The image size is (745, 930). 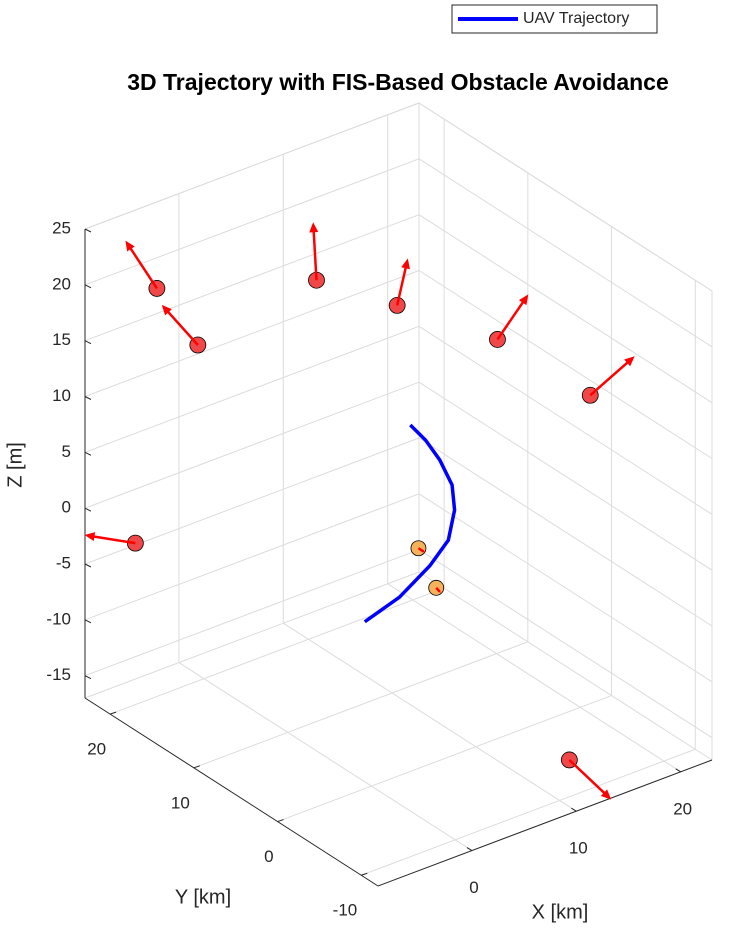 I want to click on y-axis-label: Y [km], so click(x=203, y=897).